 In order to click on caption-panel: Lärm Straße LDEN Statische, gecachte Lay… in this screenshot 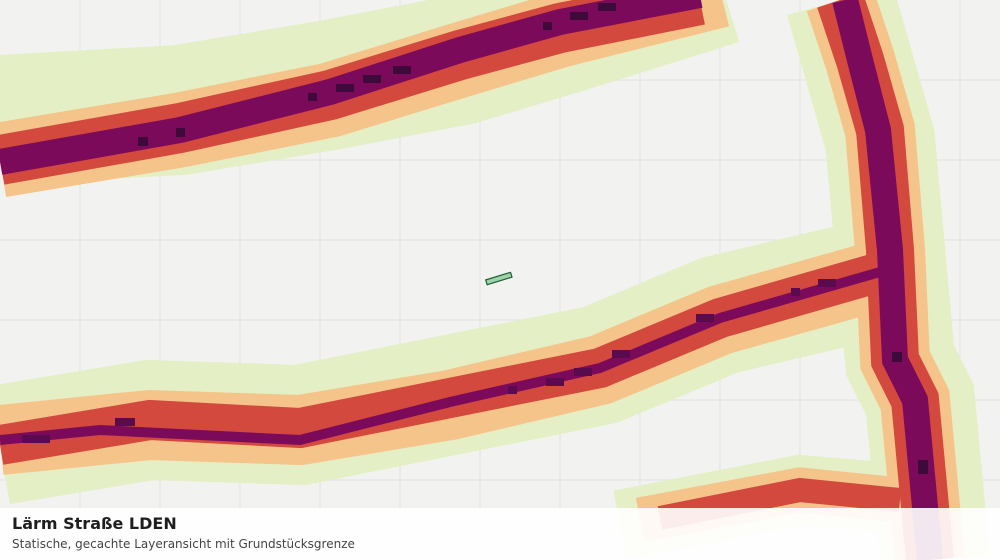, I will do `click(500, 534)`.